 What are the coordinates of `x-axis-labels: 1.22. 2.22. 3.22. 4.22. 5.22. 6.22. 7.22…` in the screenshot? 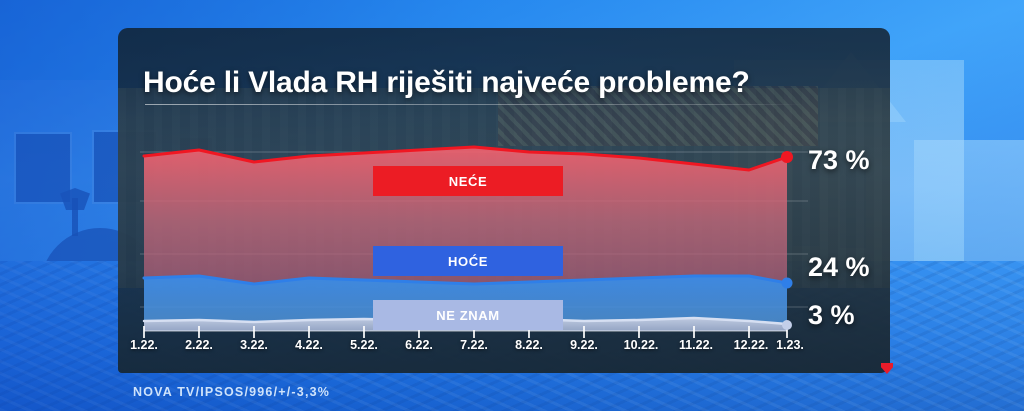 It's located at (504, 350).